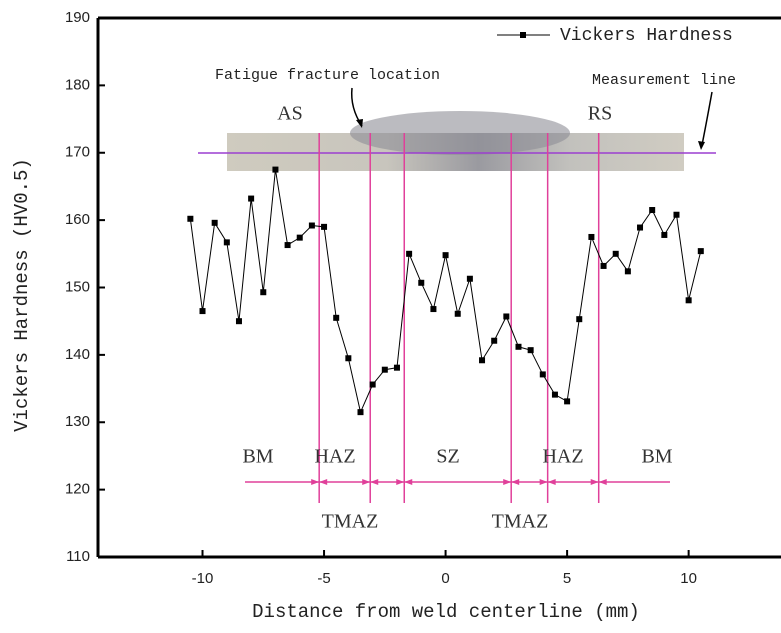 This screenshot has height=633, width=781. I want to click on y-tick-label: 170, so click(77, 152).